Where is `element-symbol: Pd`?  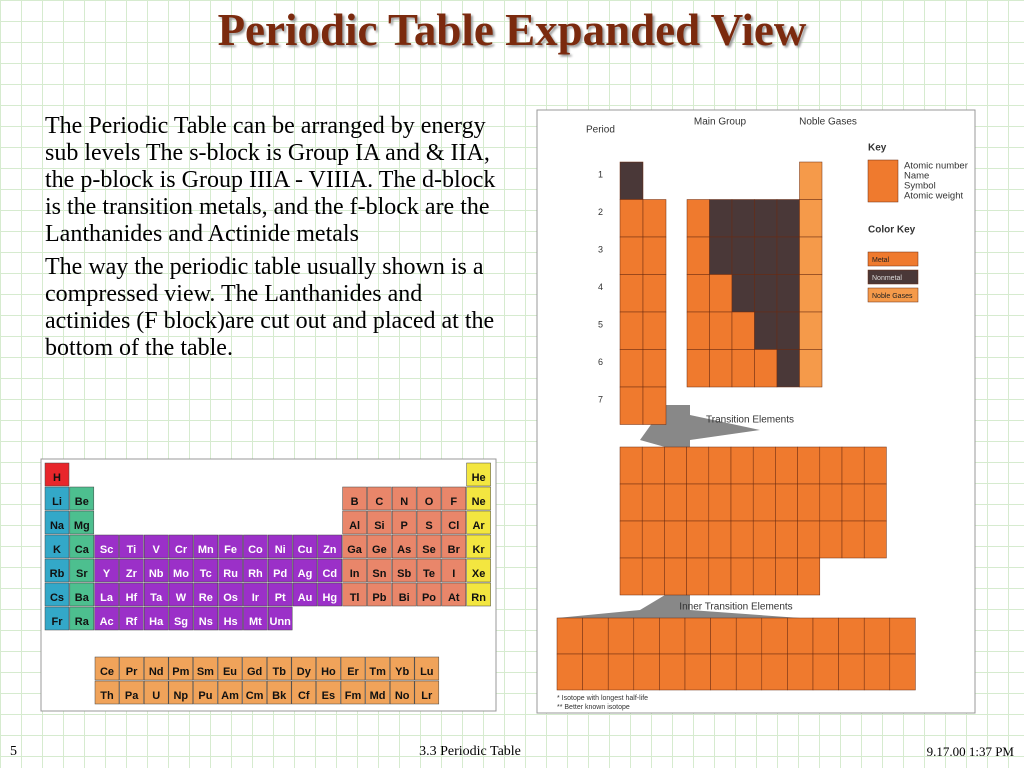 element-symbol: Pd is located at coordinates (280, 574).